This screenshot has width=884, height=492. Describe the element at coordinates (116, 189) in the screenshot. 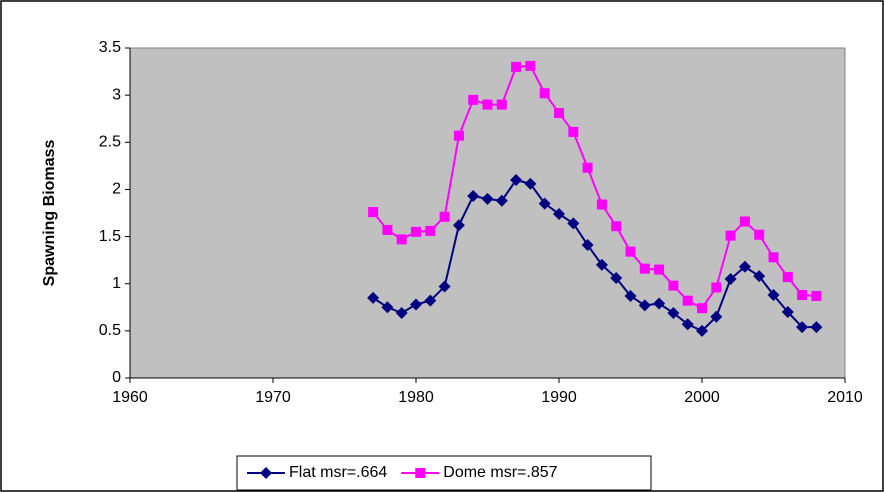

I see `y-tick-label: 2` at that location.